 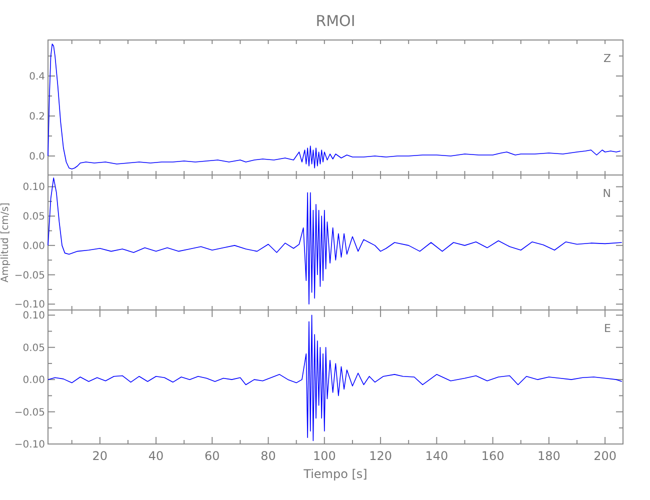 I want to click on x-tick-label: 40, so click(x=156, y=456).